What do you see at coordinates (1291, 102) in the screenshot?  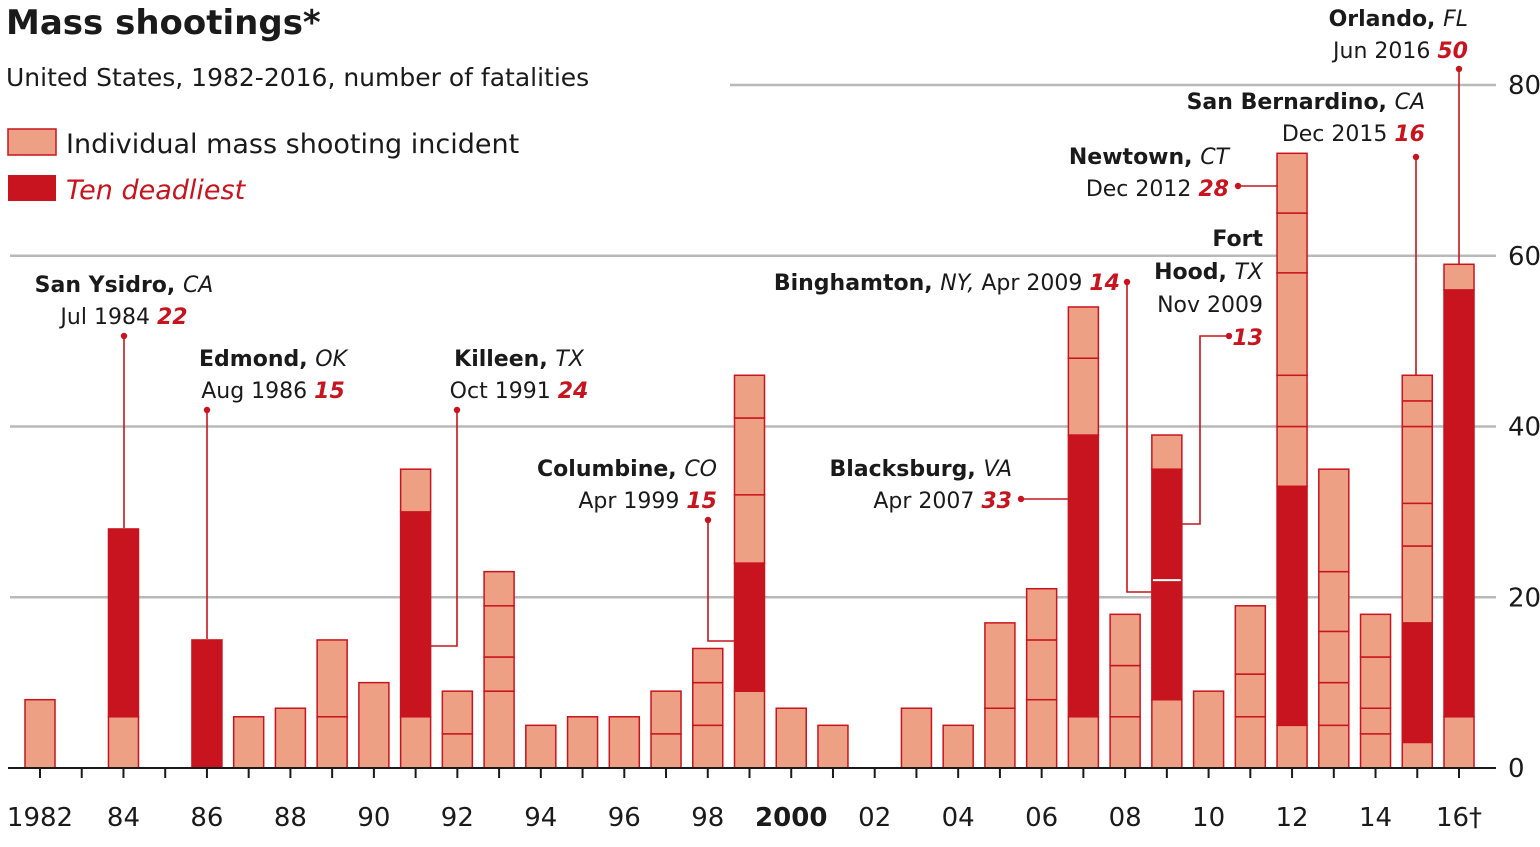 I see `annotation-text: San Bernardino,` at bounding box center [1291, 102].